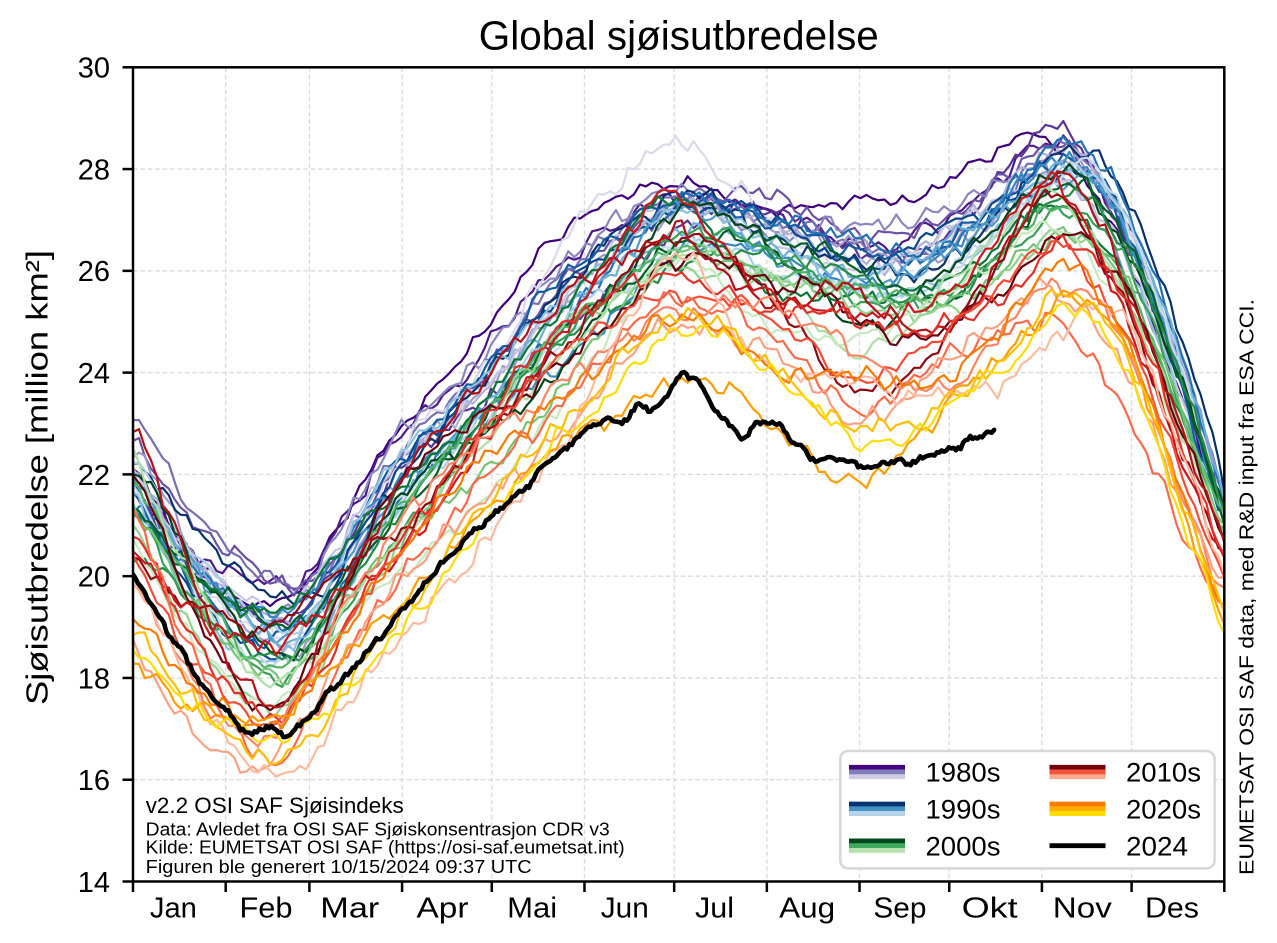  What do you see at coordinates (679, 36) in the screenshot?
I see `svg-text: Global sjøisutbredelse` at bounding box center [679, 36].